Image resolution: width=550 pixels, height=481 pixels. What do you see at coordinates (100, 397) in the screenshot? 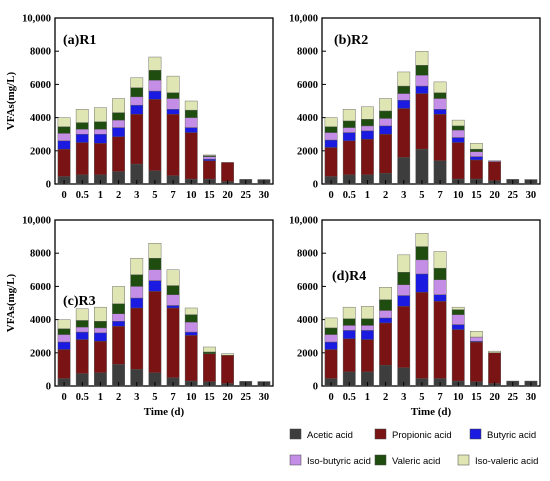
I see `x-tick-label: 1` at bounding box center [100, 397].